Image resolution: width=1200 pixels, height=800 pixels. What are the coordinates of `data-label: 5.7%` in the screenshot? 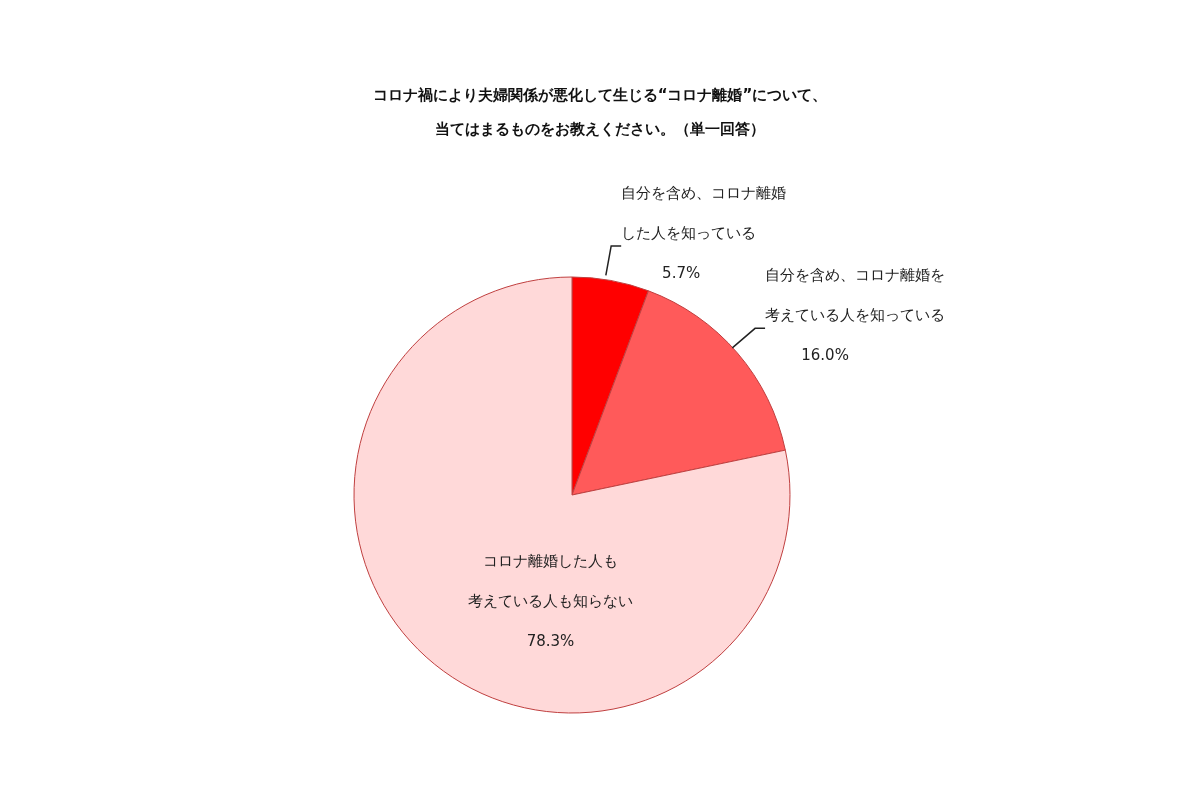 It's located at (681, 272).